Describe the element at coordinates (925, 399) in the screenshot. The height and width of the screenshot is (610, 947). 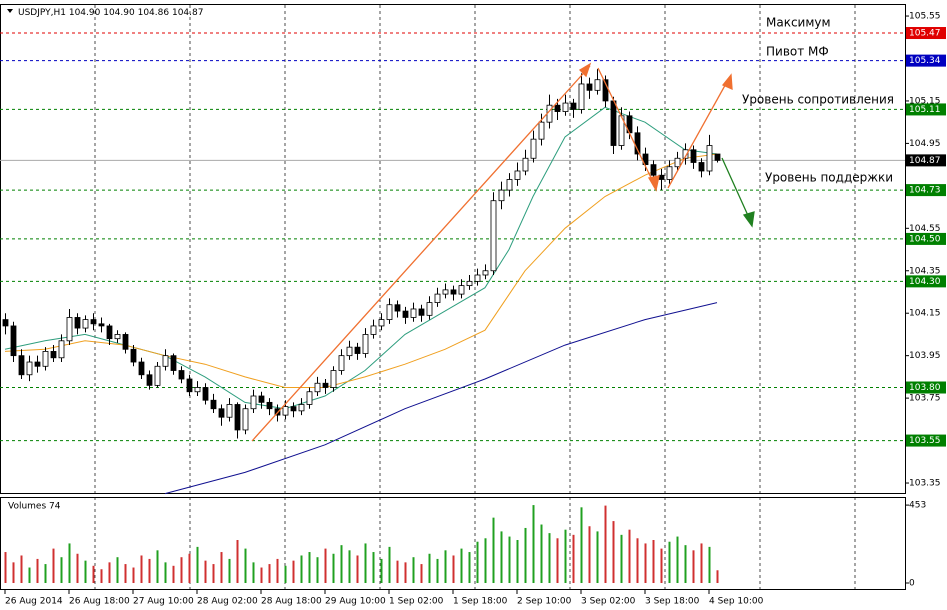
I see `y-tick-label: 103.75` at that location.